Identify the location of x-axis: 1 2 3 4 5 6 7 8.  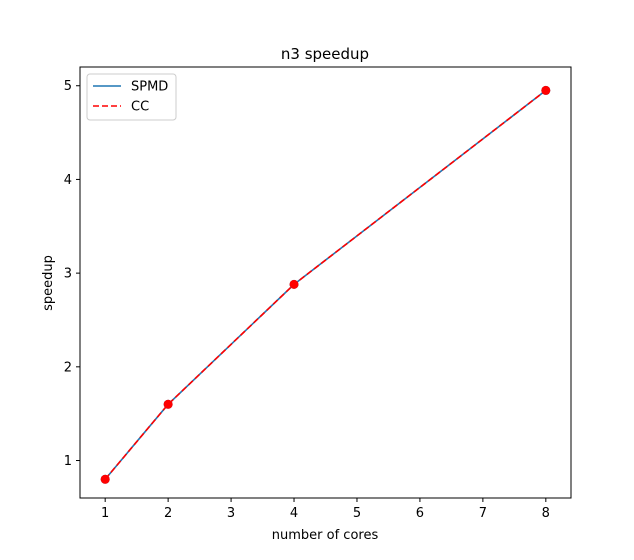
(325, 509).